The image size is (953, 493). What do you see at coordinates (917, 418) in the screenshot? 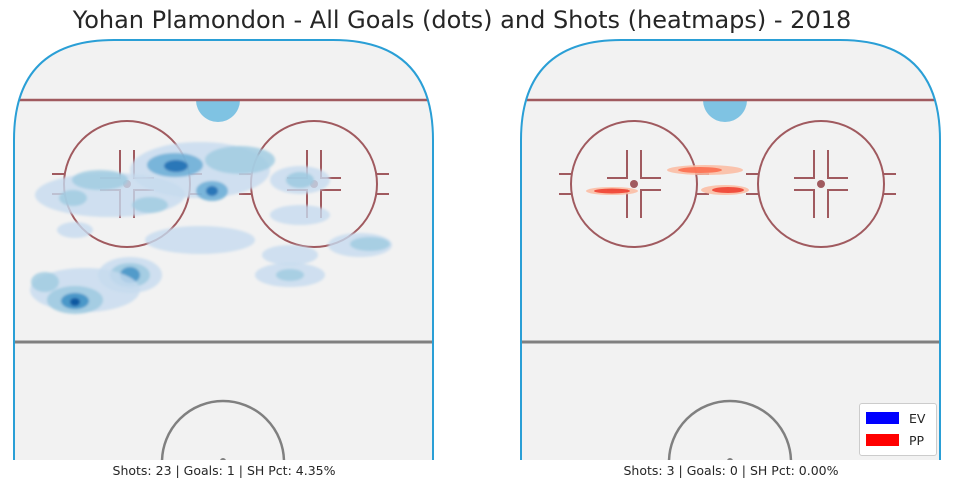
I see `legend-label-ev: EV` at bounding box center [917, 418].